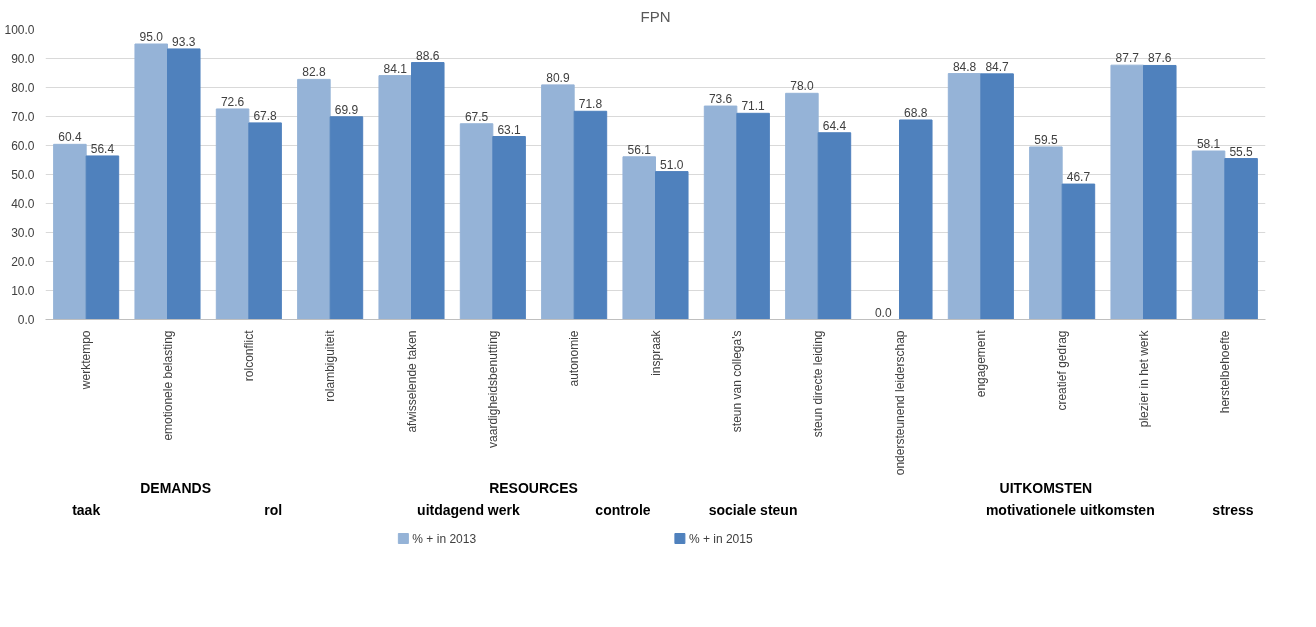  Describe the element at coordinates (19, 30) in the screenshot. I see `y-tick-label: 100.0` at that location.